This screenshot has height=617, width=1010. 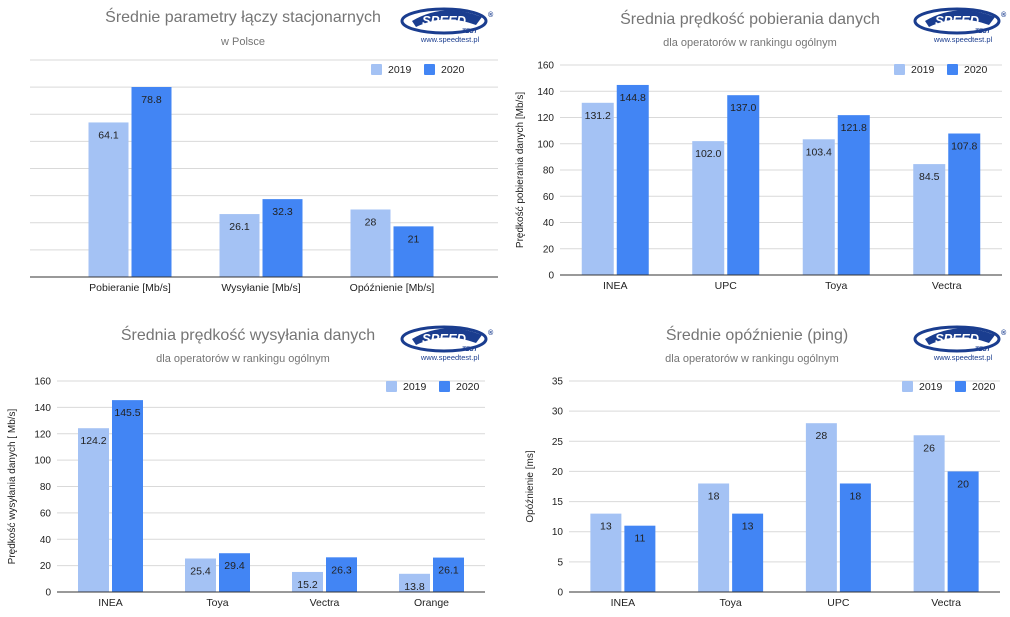 What do you see at coordinates (448, 571) in the screenshot?
I see `bar-value-label: 26.1` at bounding box center [448, 571].